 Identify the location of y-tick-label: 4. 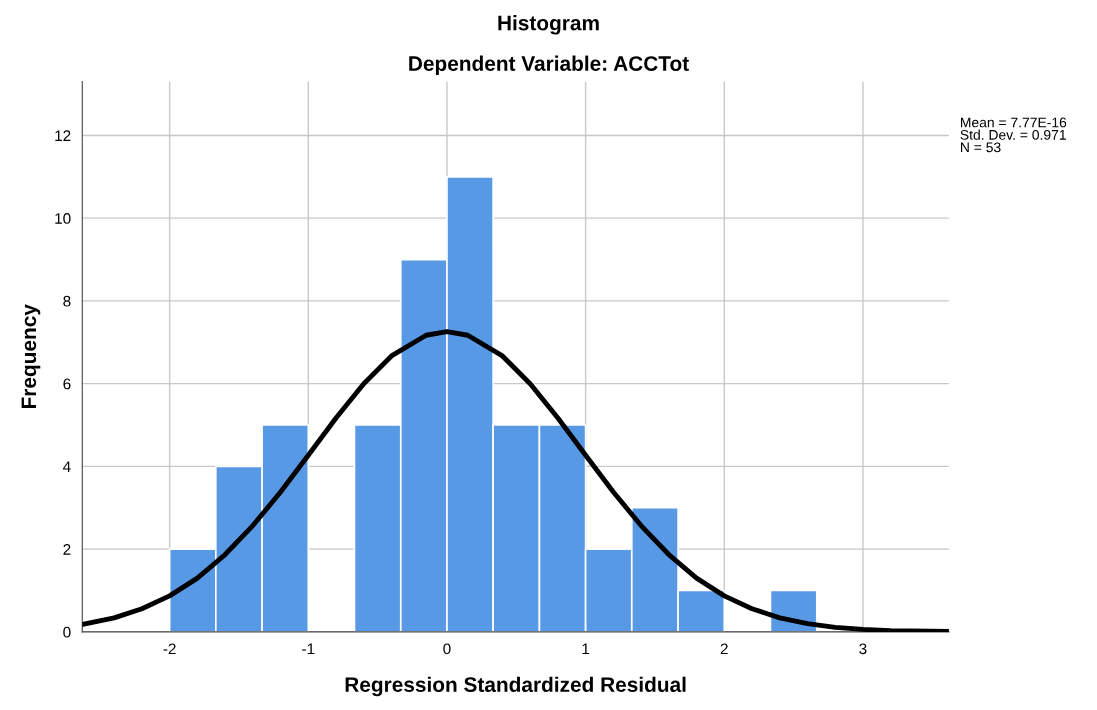
(67, 466).